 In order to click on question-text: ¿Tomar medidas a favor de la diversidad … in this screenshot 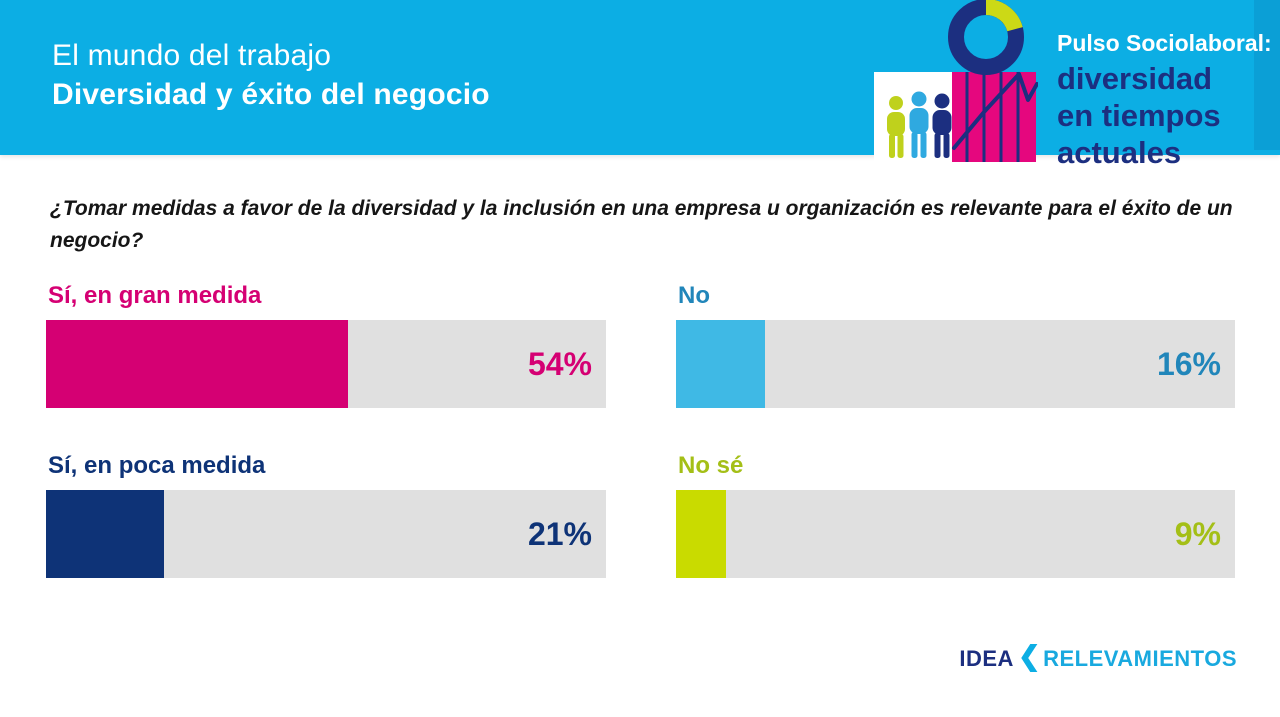, I will do `click(641, 224)`.